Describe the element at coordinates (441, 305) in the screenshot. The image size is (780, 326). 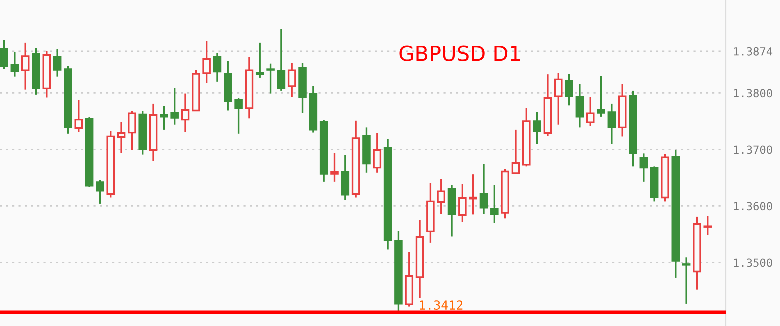
I see `ref-line-label: 1.3412` at that location.